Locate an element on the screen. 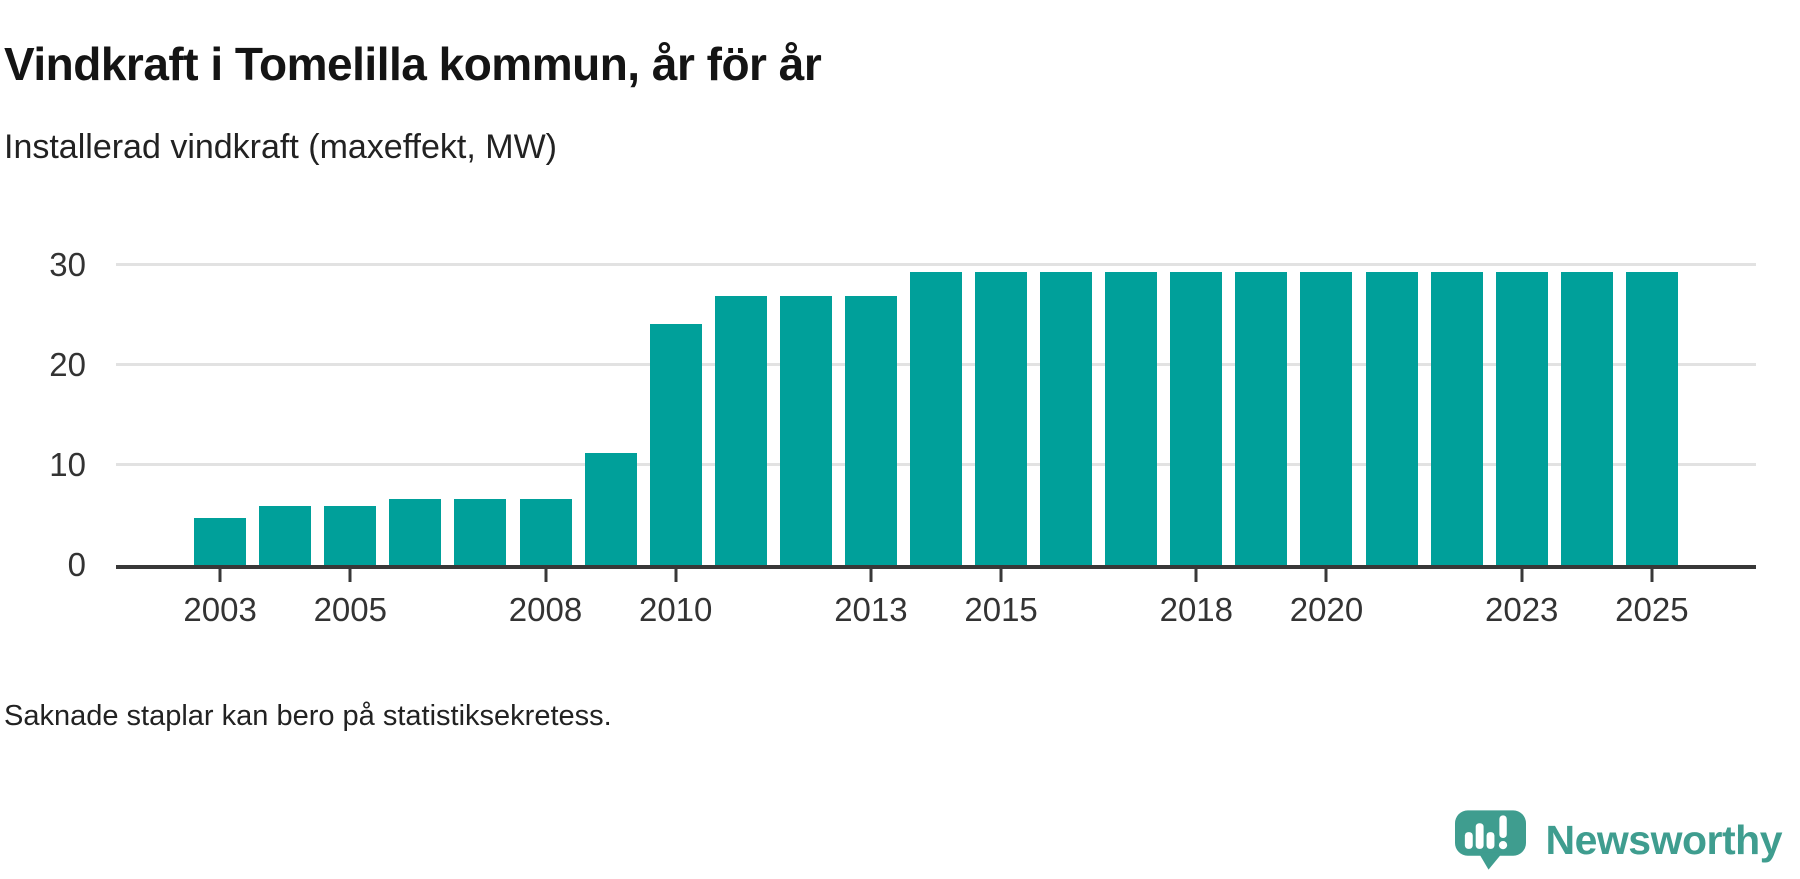 The image size is (1800, 879). x-tick-mark-2005 is located at coordinates (350, 573).